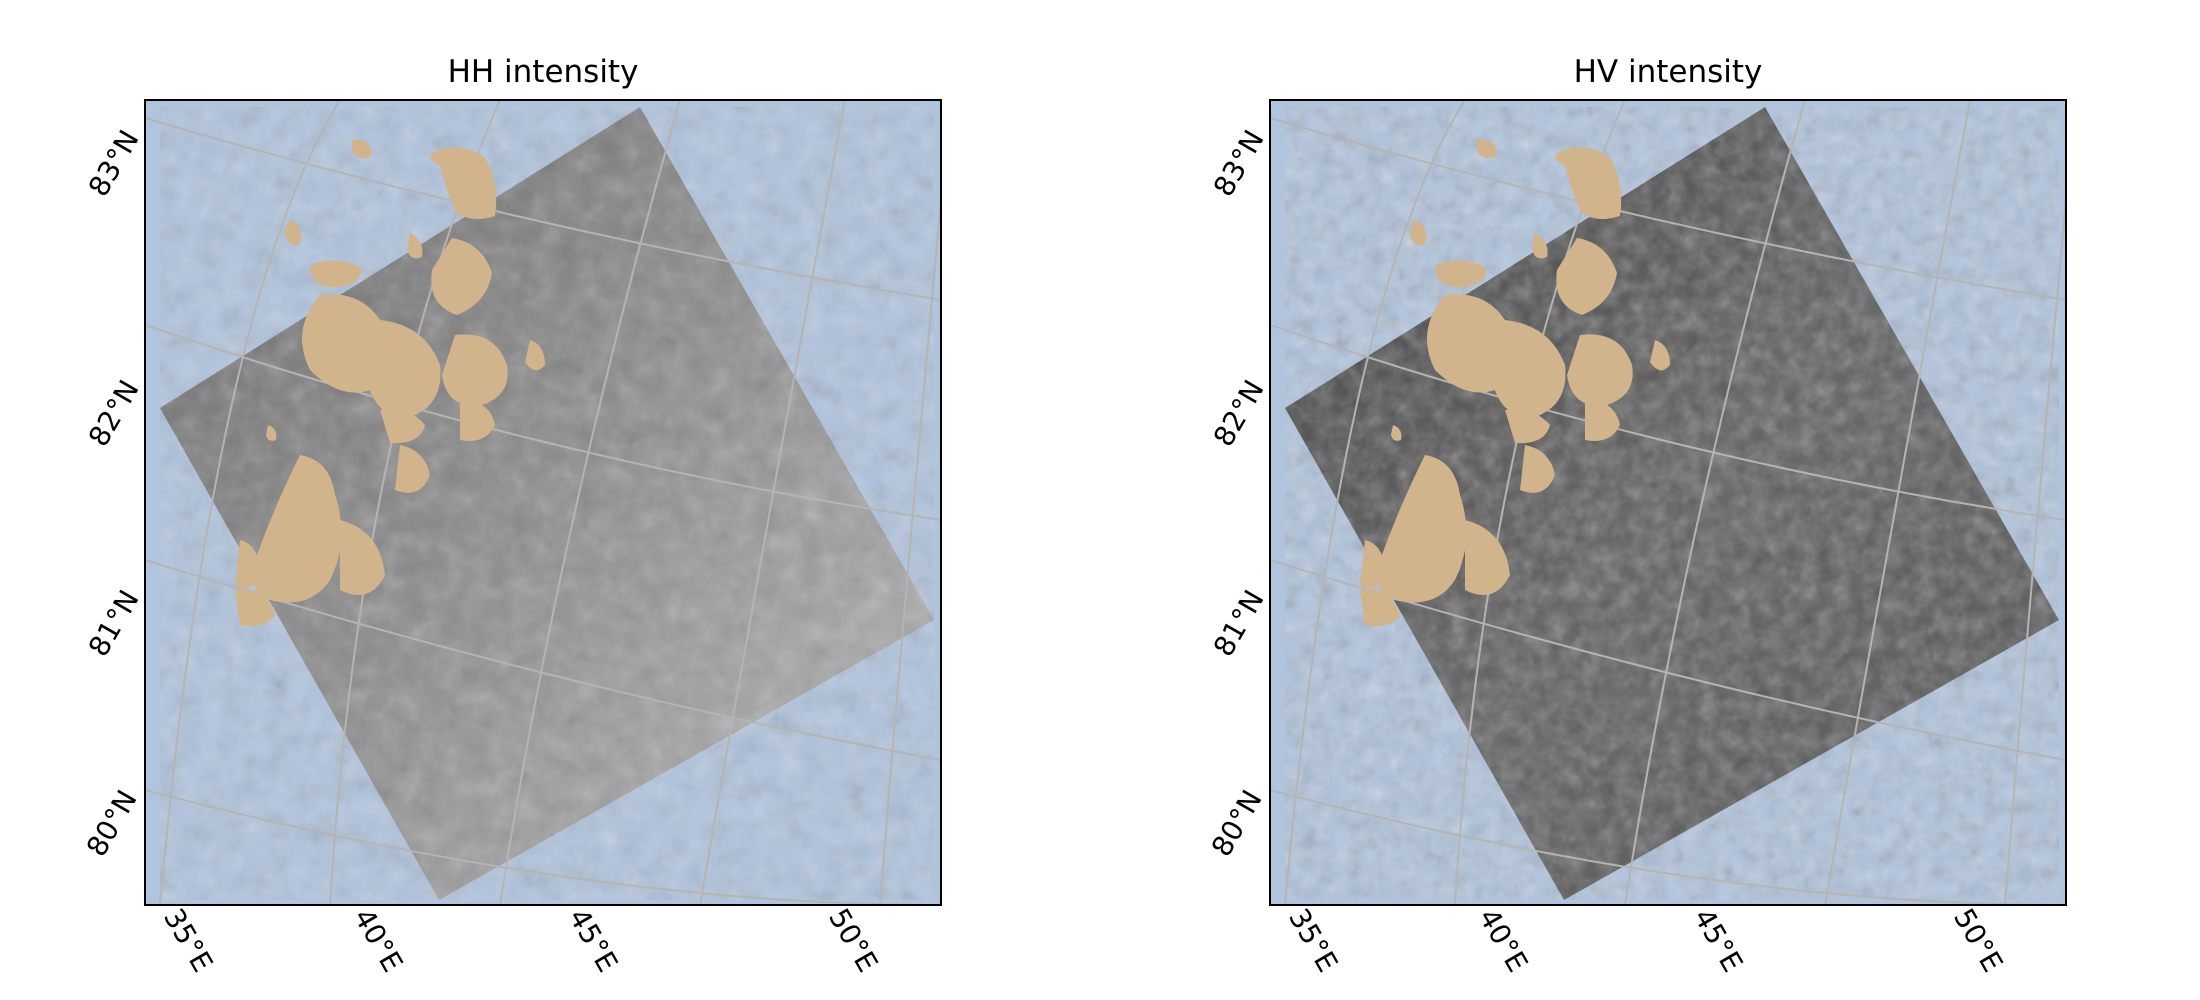 The image size is (2200, 1000). I want to click on panel-title: HH intensity, so click(543, 72).